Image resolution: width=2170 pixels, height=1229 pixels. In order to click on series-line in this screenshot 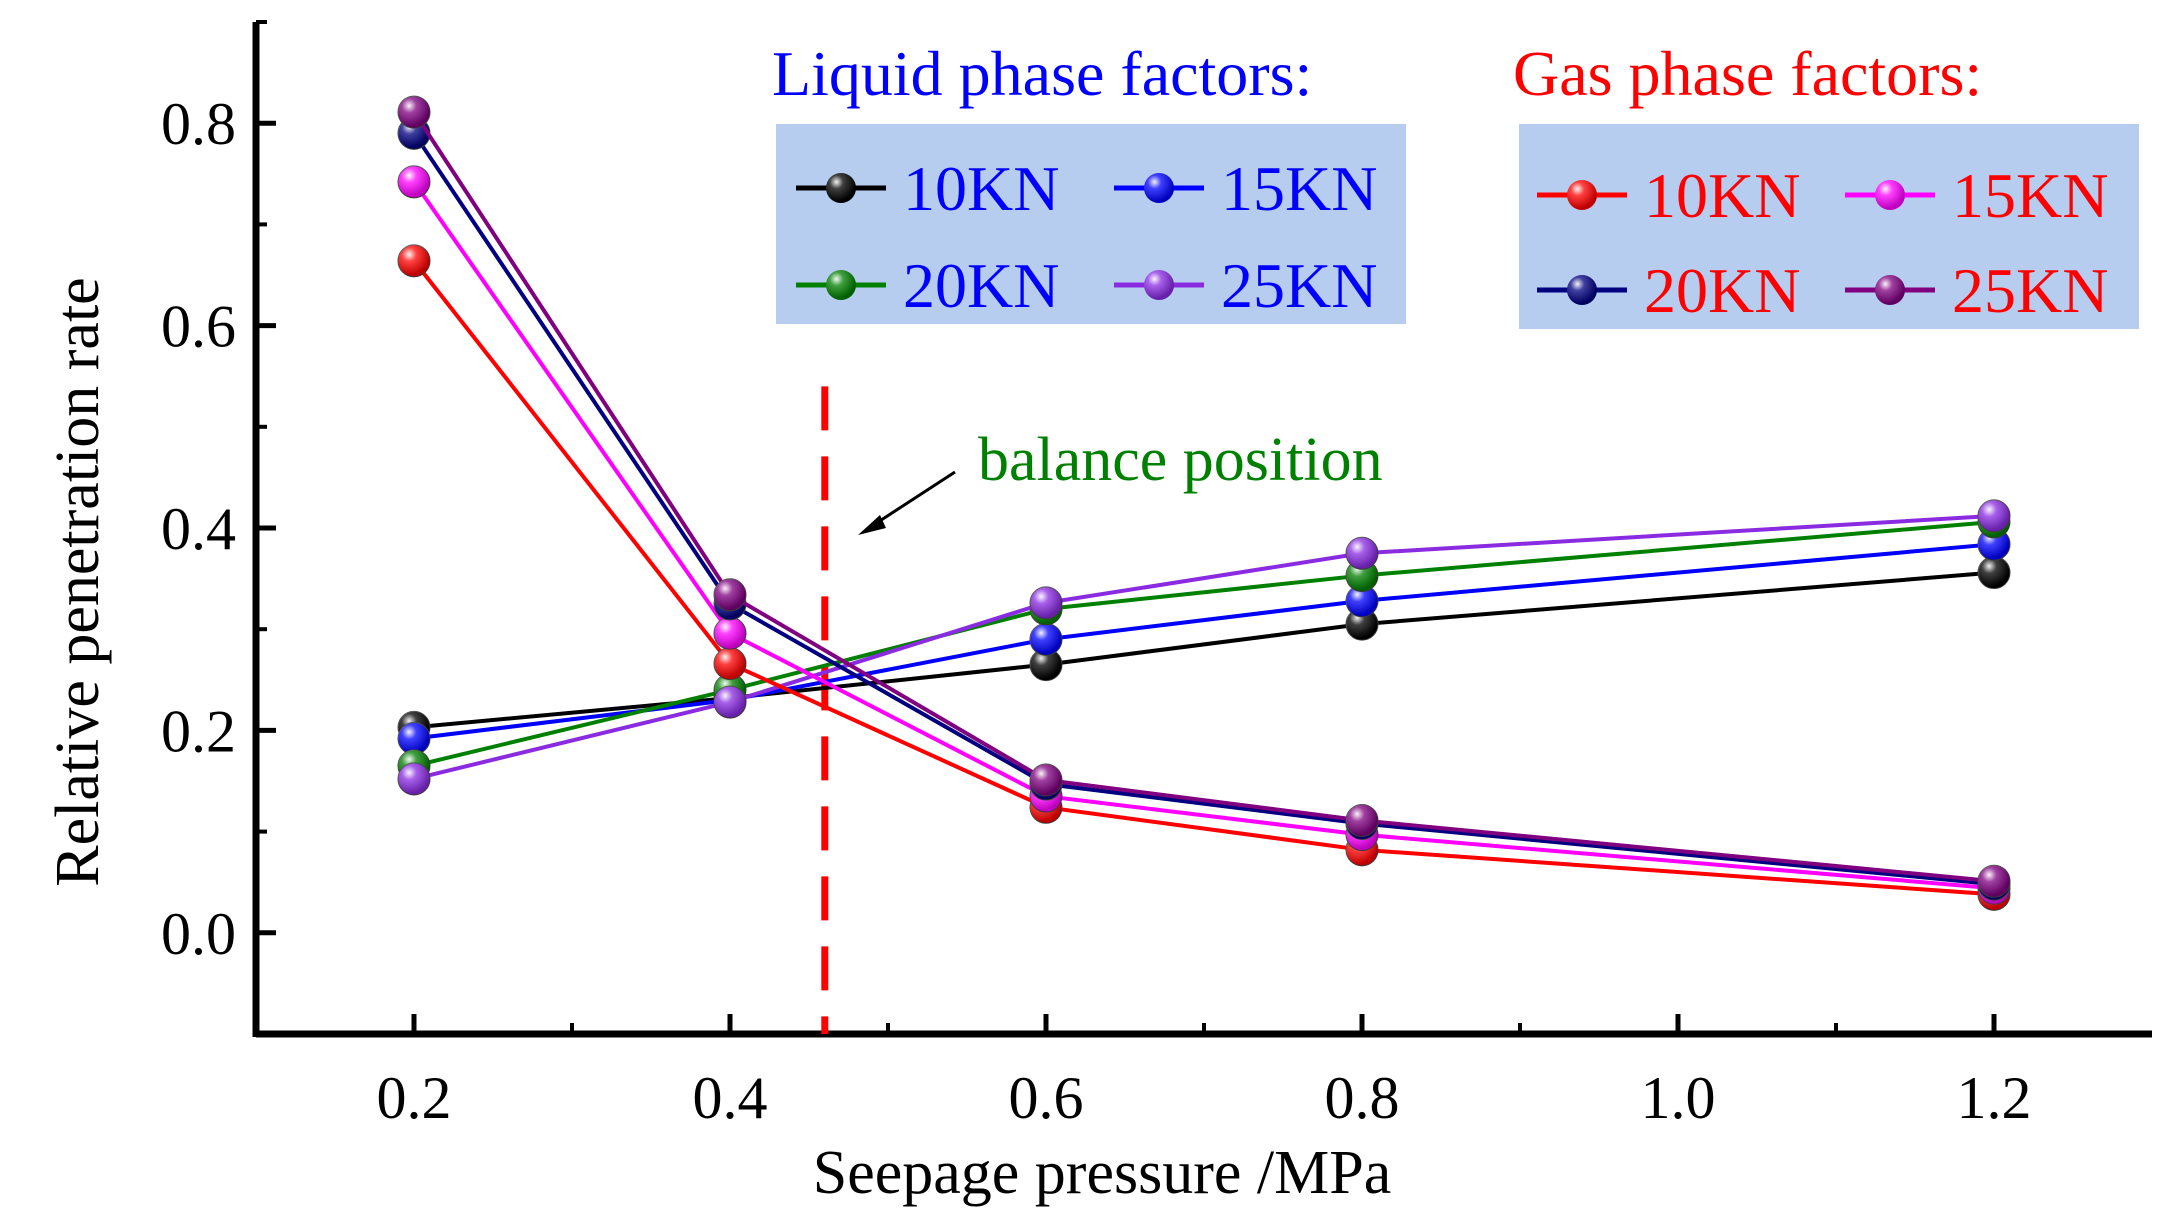, I will do `click(1204, 650)`.